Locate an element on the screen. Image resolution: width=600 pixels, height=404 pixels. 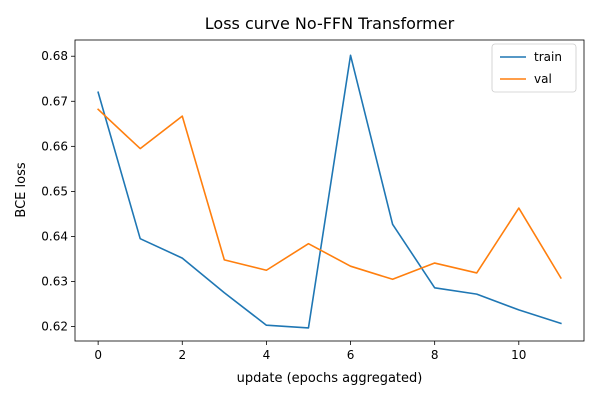
x-tick-label: 2 is located at coordinates (182, 355).